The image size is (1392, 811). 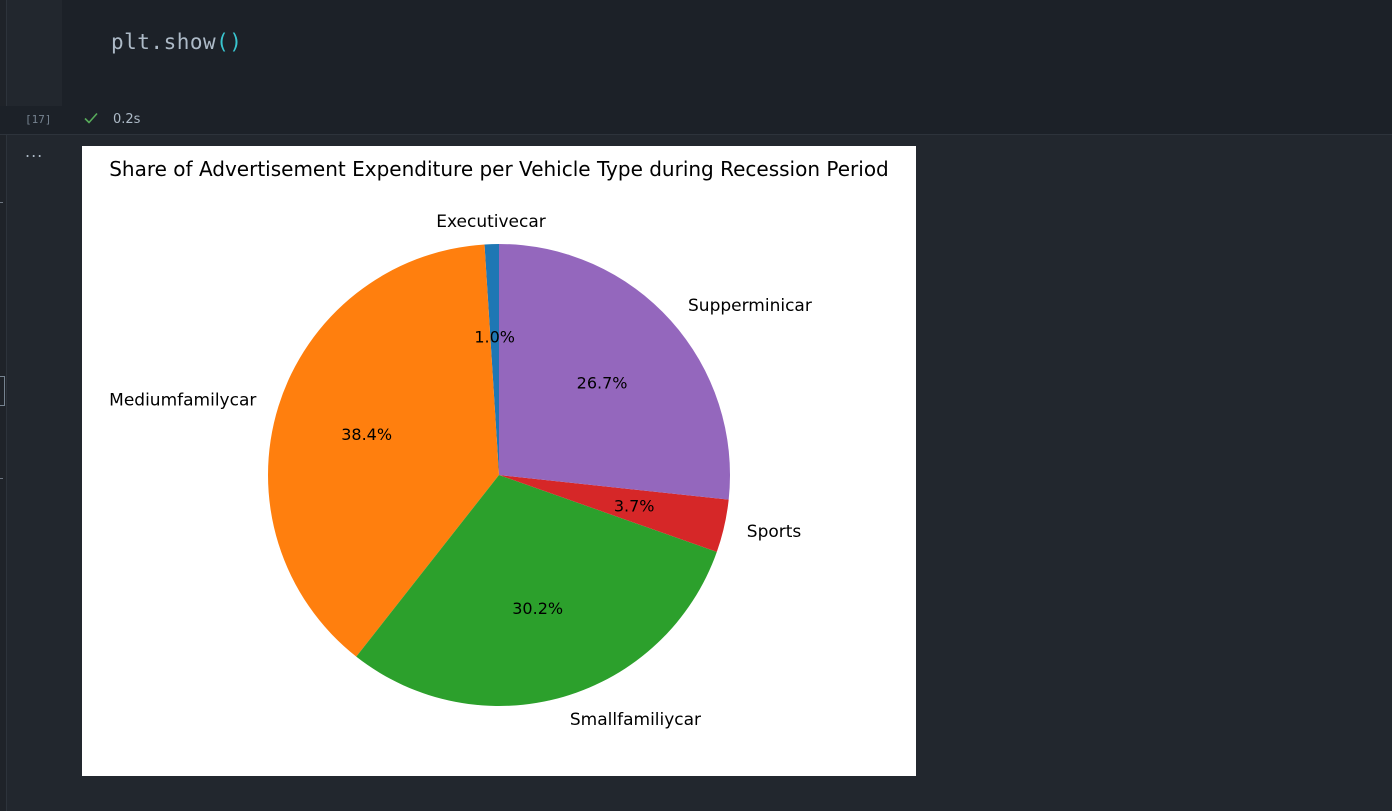 What do you see at coordinates (614, 372) in the screenshot?
I see `pie-slice-supperminicar` at bounding box center [614, 372].